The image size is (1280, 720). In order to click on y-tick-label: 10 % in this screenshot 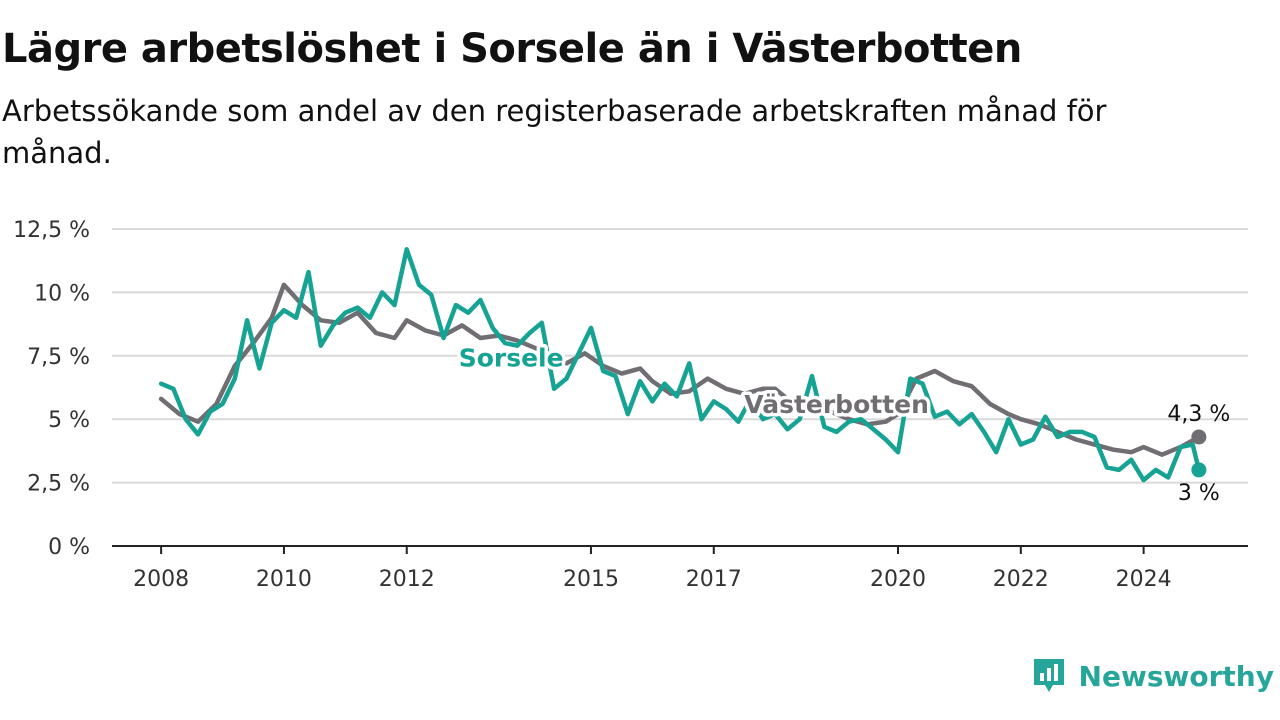, I will do `click(62, 293)`.